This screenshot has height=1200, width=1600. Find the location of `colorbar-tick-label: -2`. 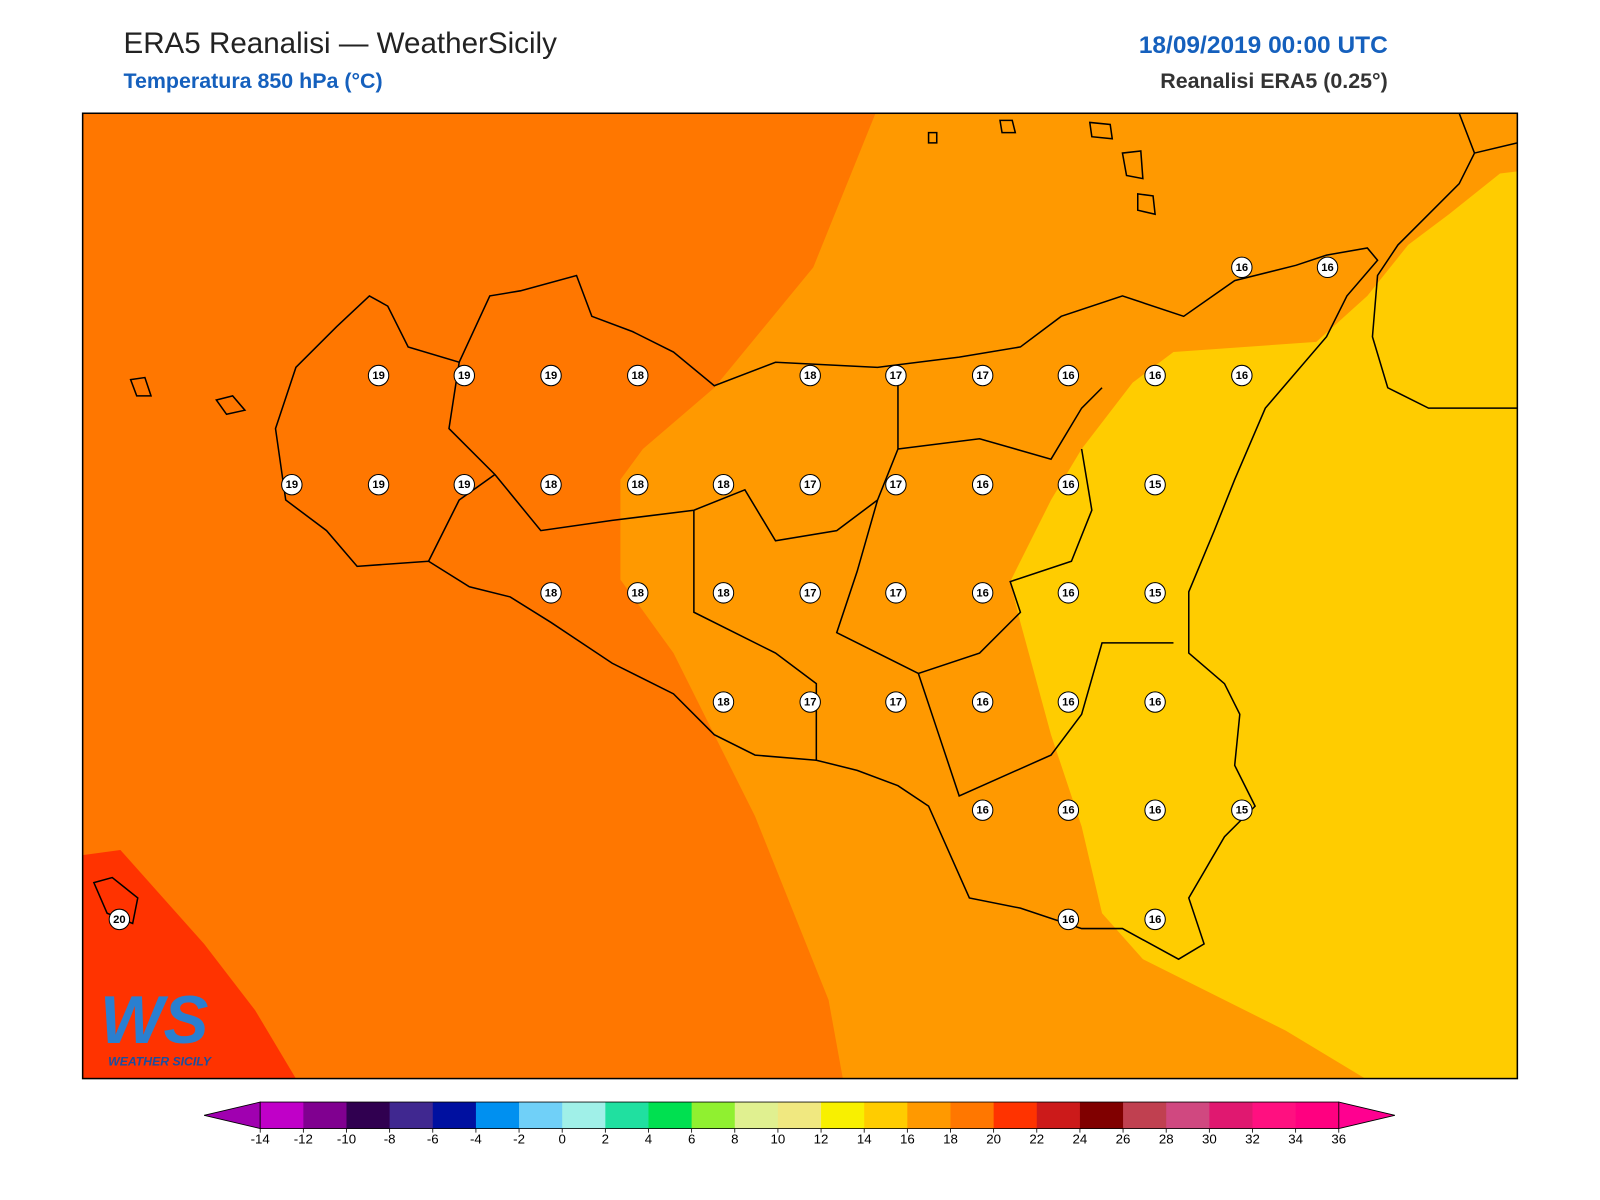

colorbar-tick-label: -2 is located at coordinates (519, 1138).